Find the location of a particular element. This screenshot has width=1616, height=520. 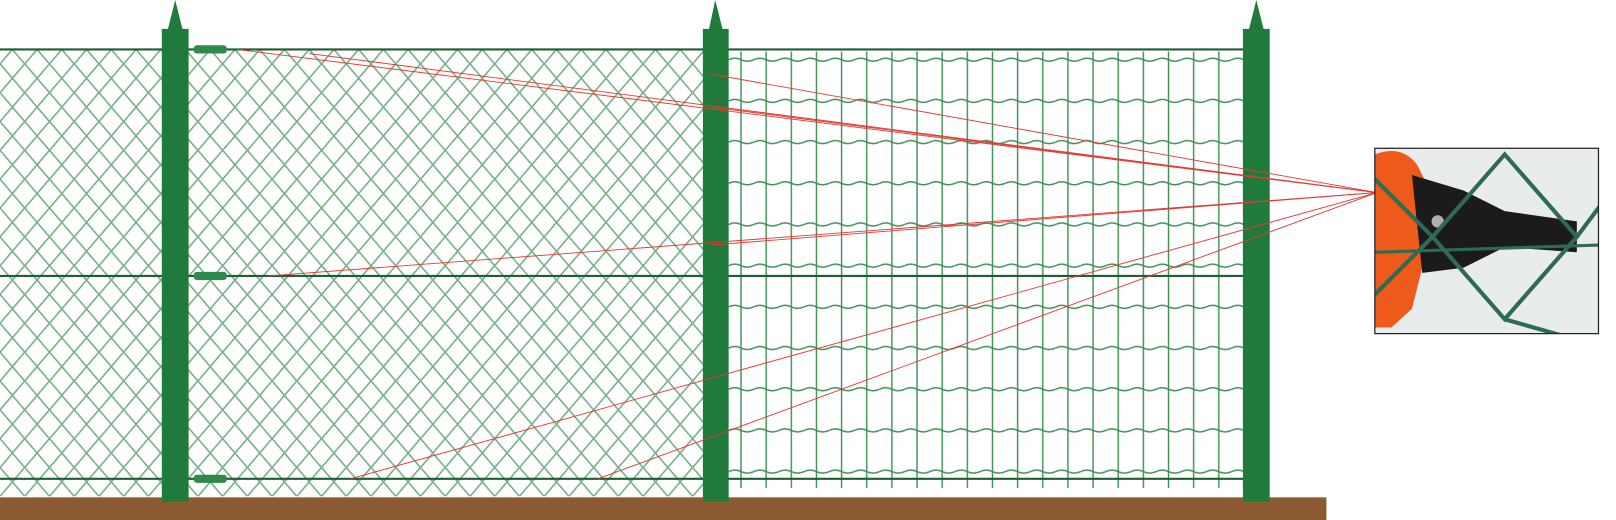

inset-wire is located at coordinates (1486, 248).